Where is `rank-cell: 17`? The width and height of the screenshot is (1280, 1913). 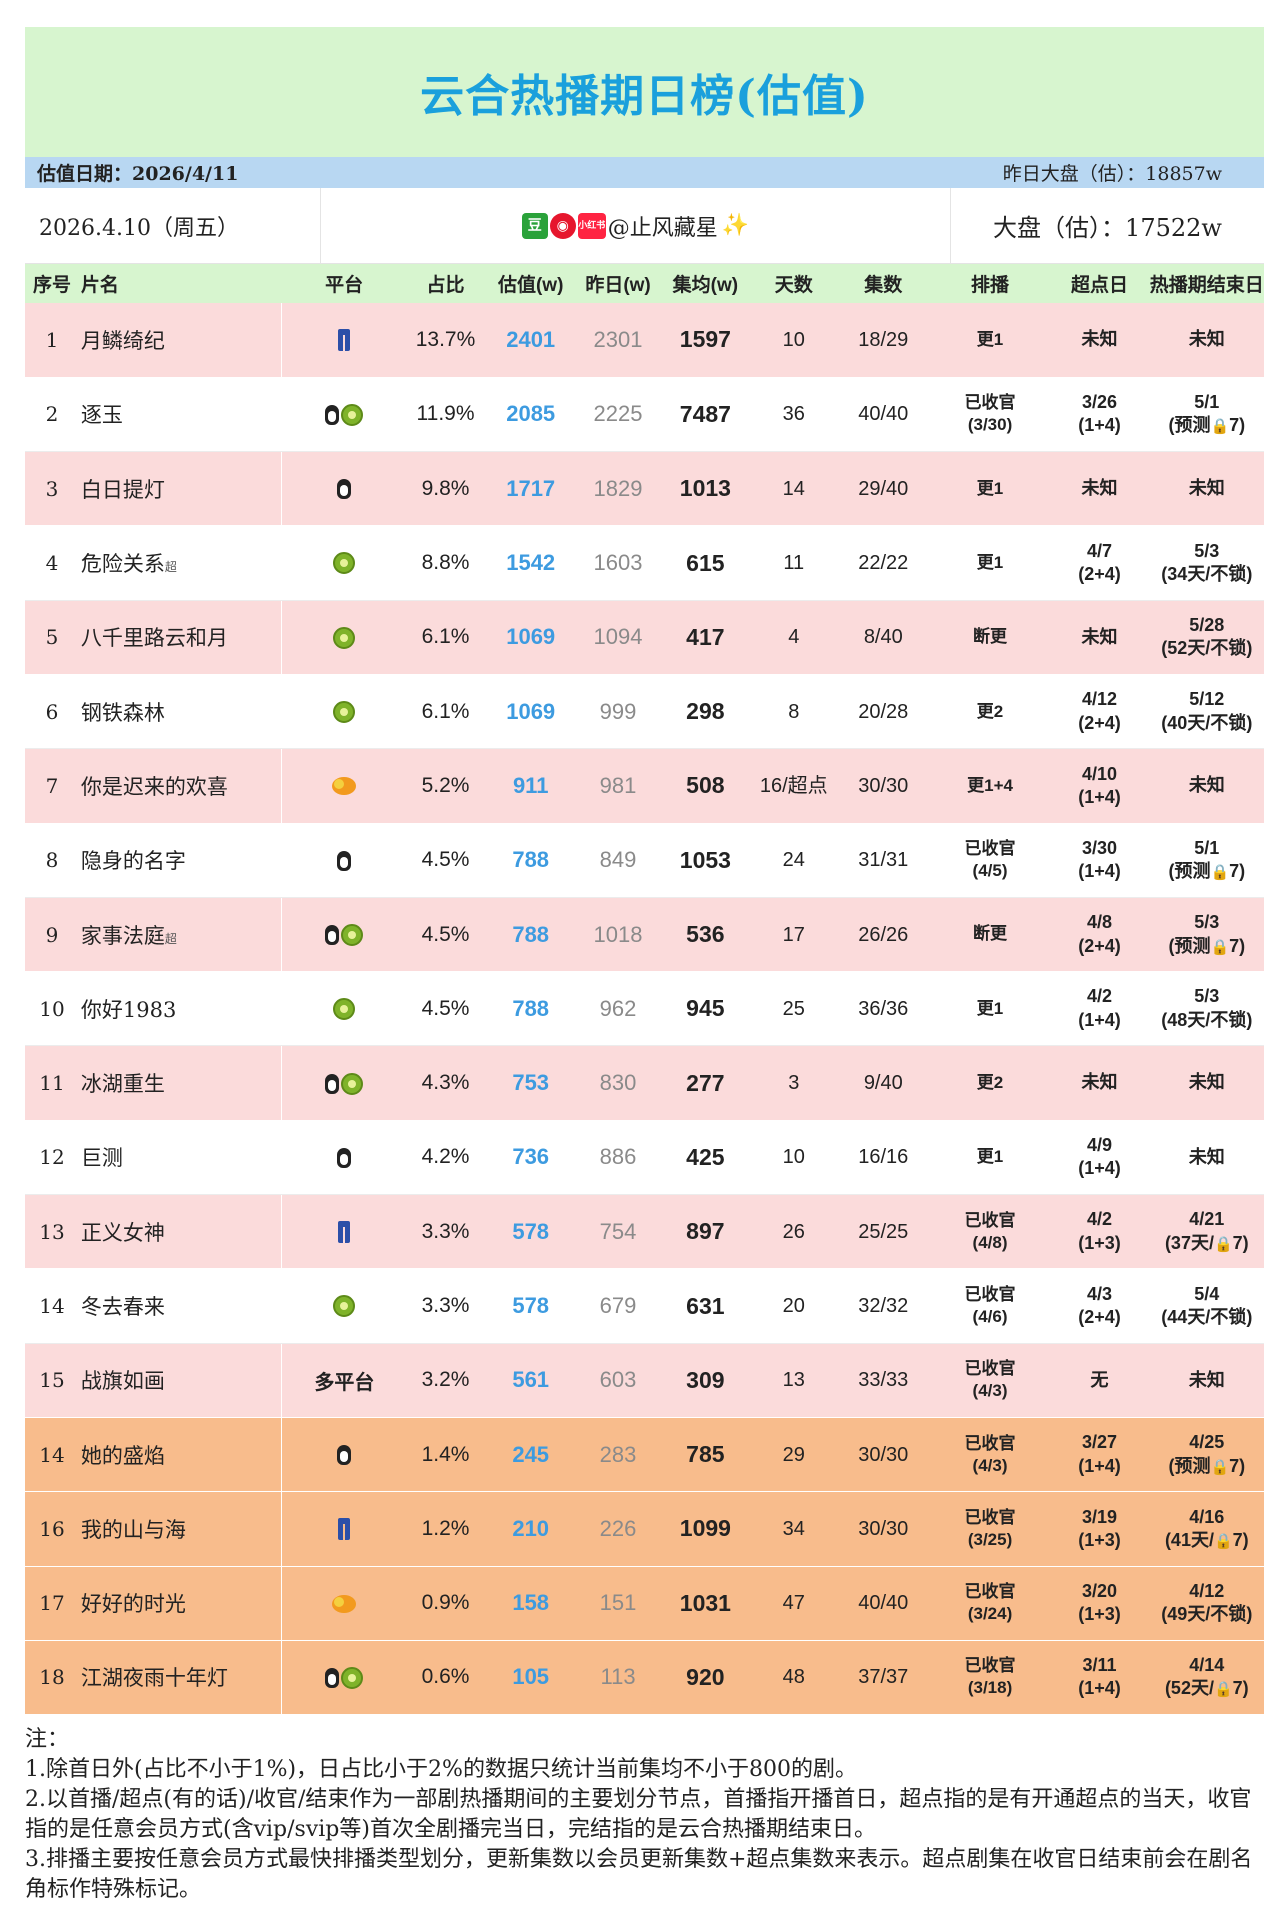
rank-cell: 17 is located at coordinates (52, 1603).